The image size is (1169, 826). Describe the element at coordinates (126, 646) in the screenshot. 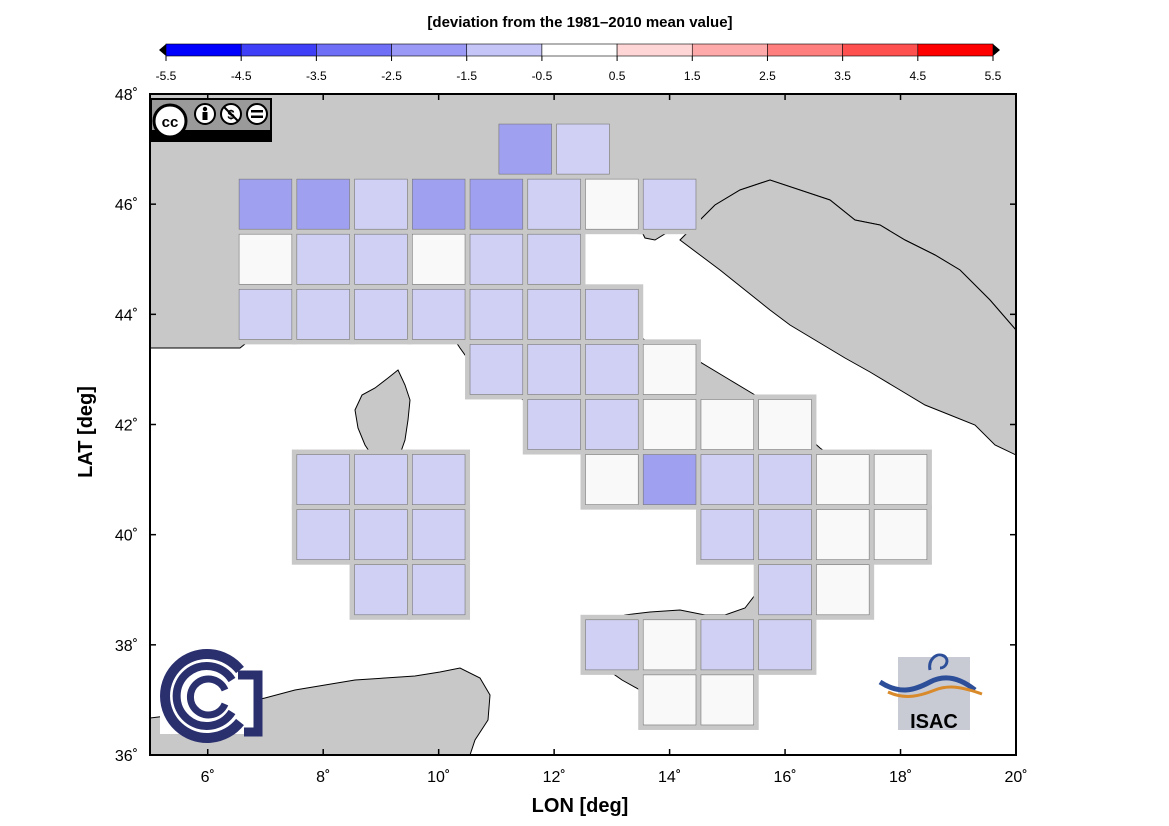

I see `y-tick-label: 38˚` at that location.